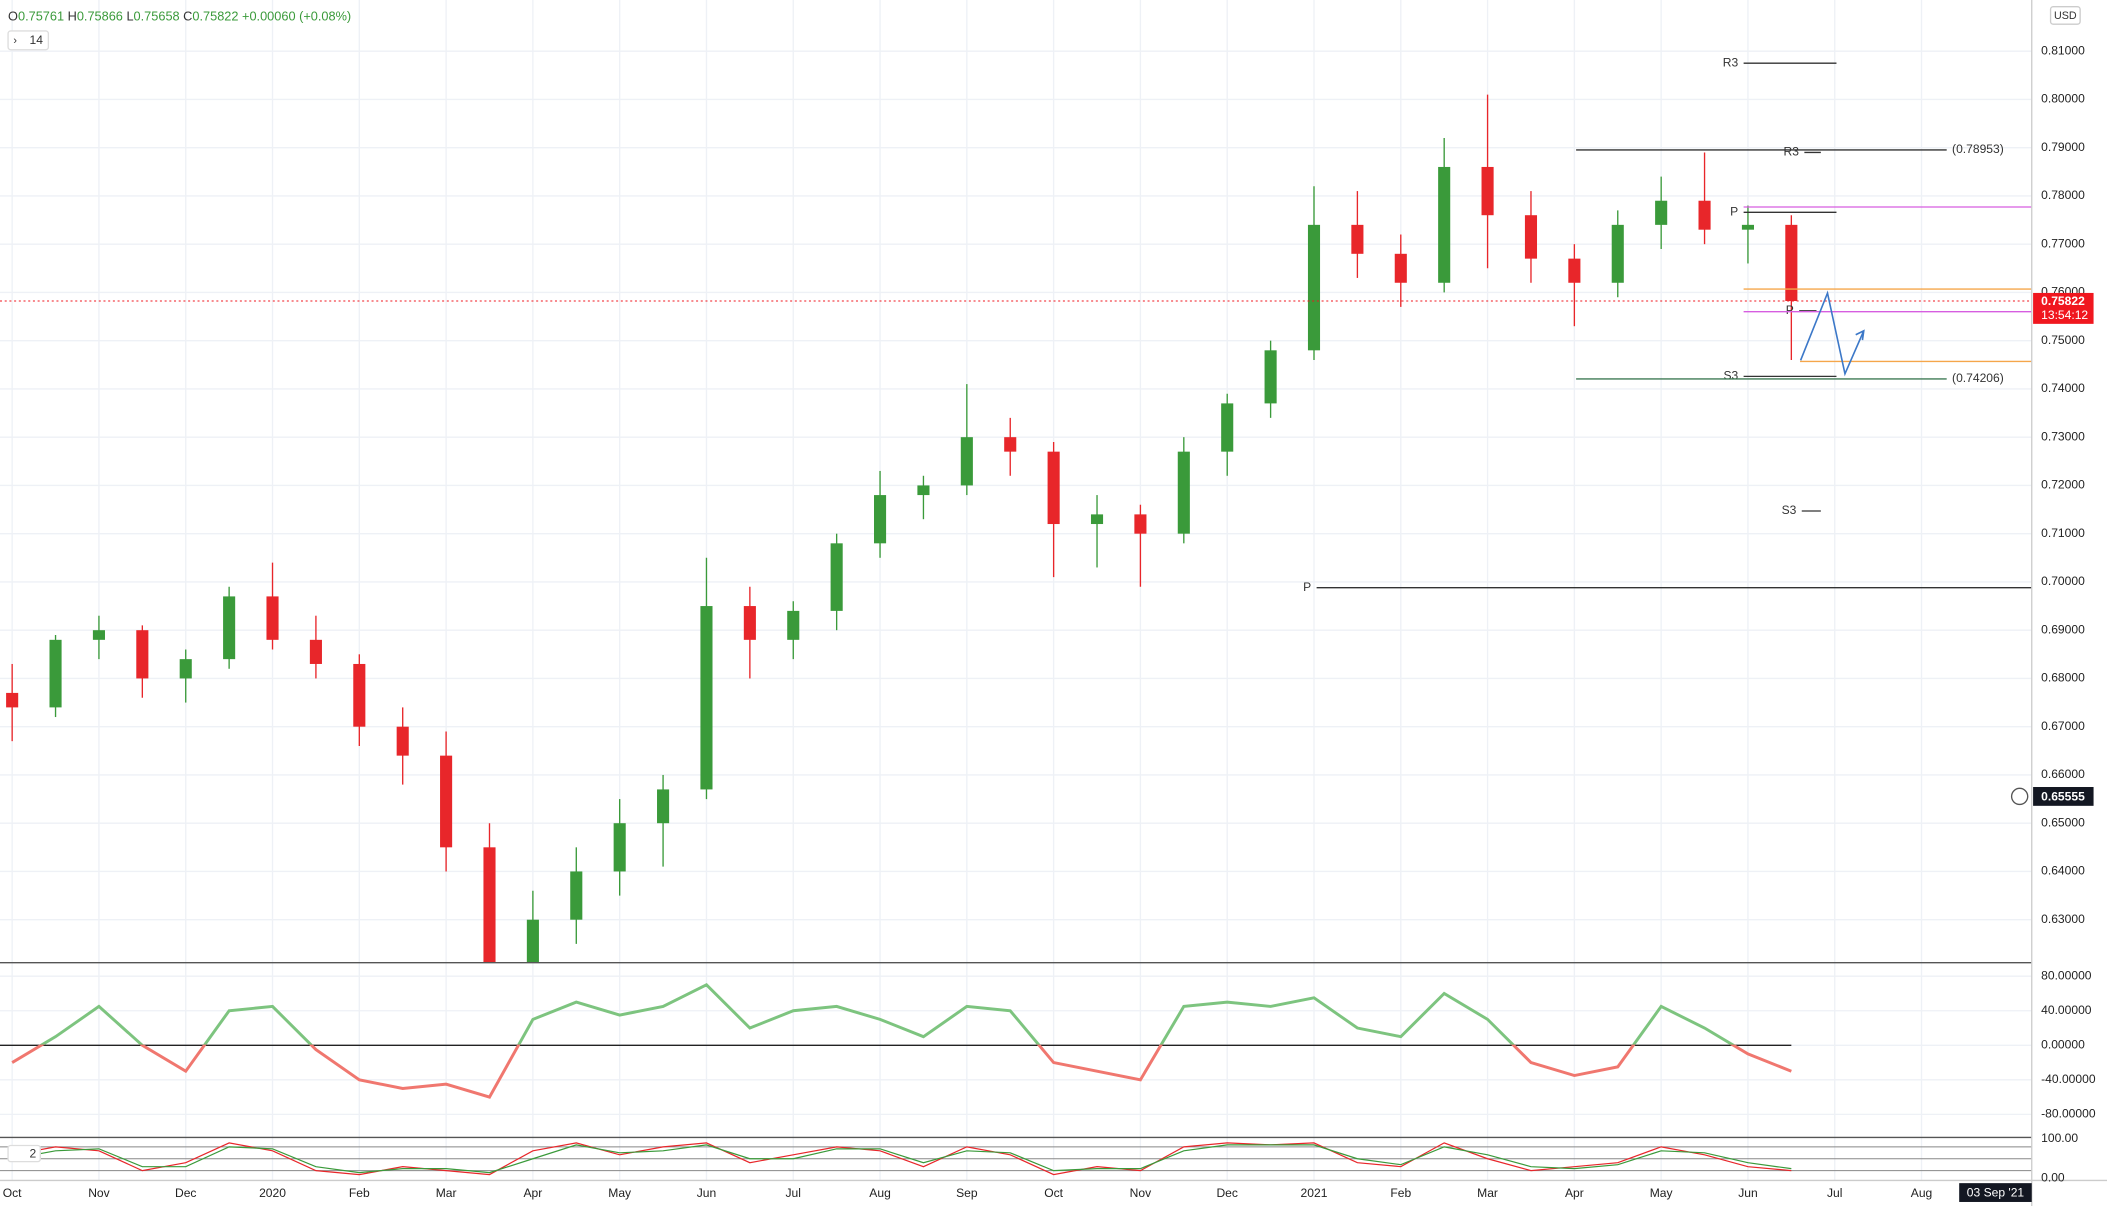 The height and width of the screenshot is (1206, 2107). Describe the element at coordinates (2019, 796) in the screenshot. I see `crosshair-button` at that location.